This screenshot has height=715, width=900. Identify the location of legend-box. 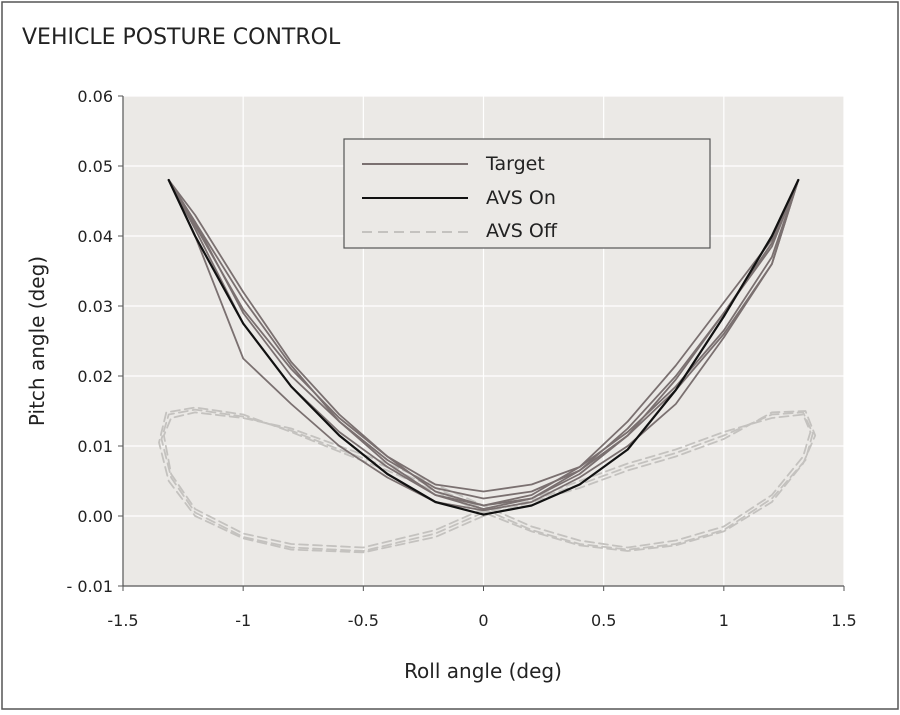
(527, 193).